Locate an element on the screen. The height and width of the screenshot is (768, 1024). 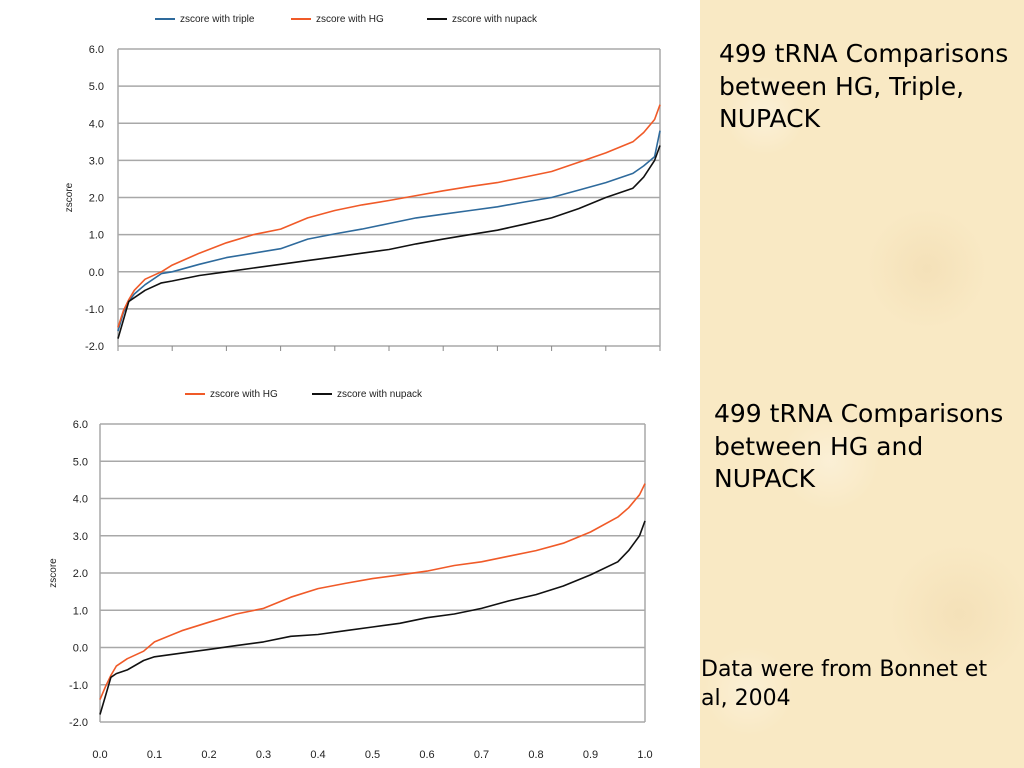
x-tick-label: 0.7 is located at coordinates (481, 755).